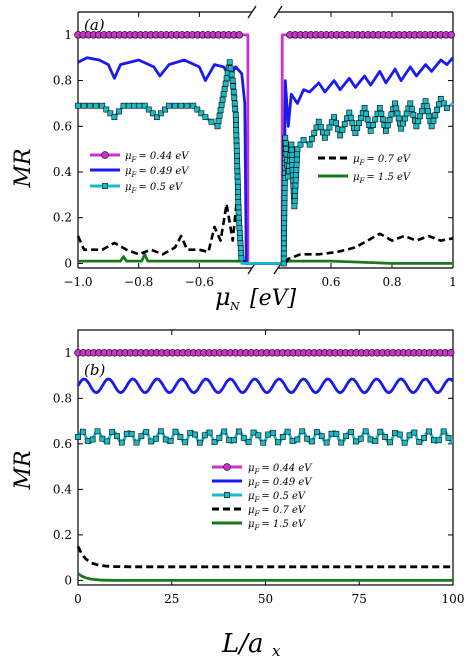 This screenshot has width=471, height=664. Describe the element at coordinates (157, 172) in the screenshot. I see `panel-a-legend-text: μF = 0.49 eV` at that location.